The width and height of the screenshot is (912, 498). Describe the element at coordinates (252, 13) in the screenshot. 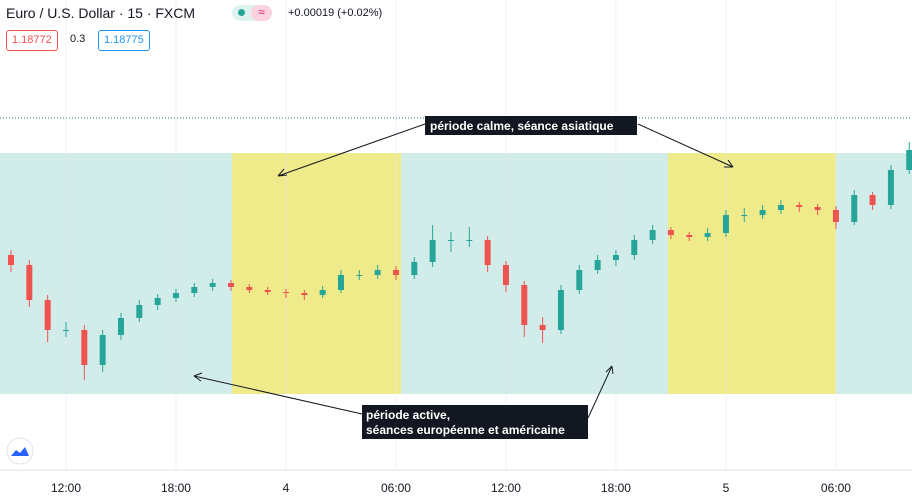

I see `status-badge: ≈` at that location.